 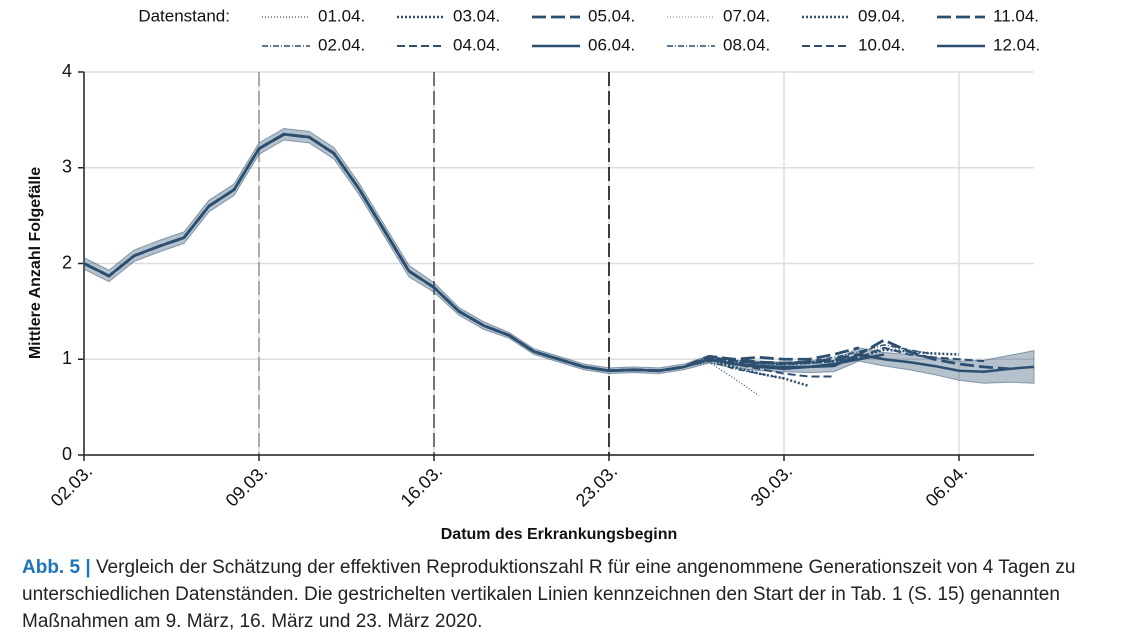 I want to click on legend-label: 02.04., so click(x=341, y=44).